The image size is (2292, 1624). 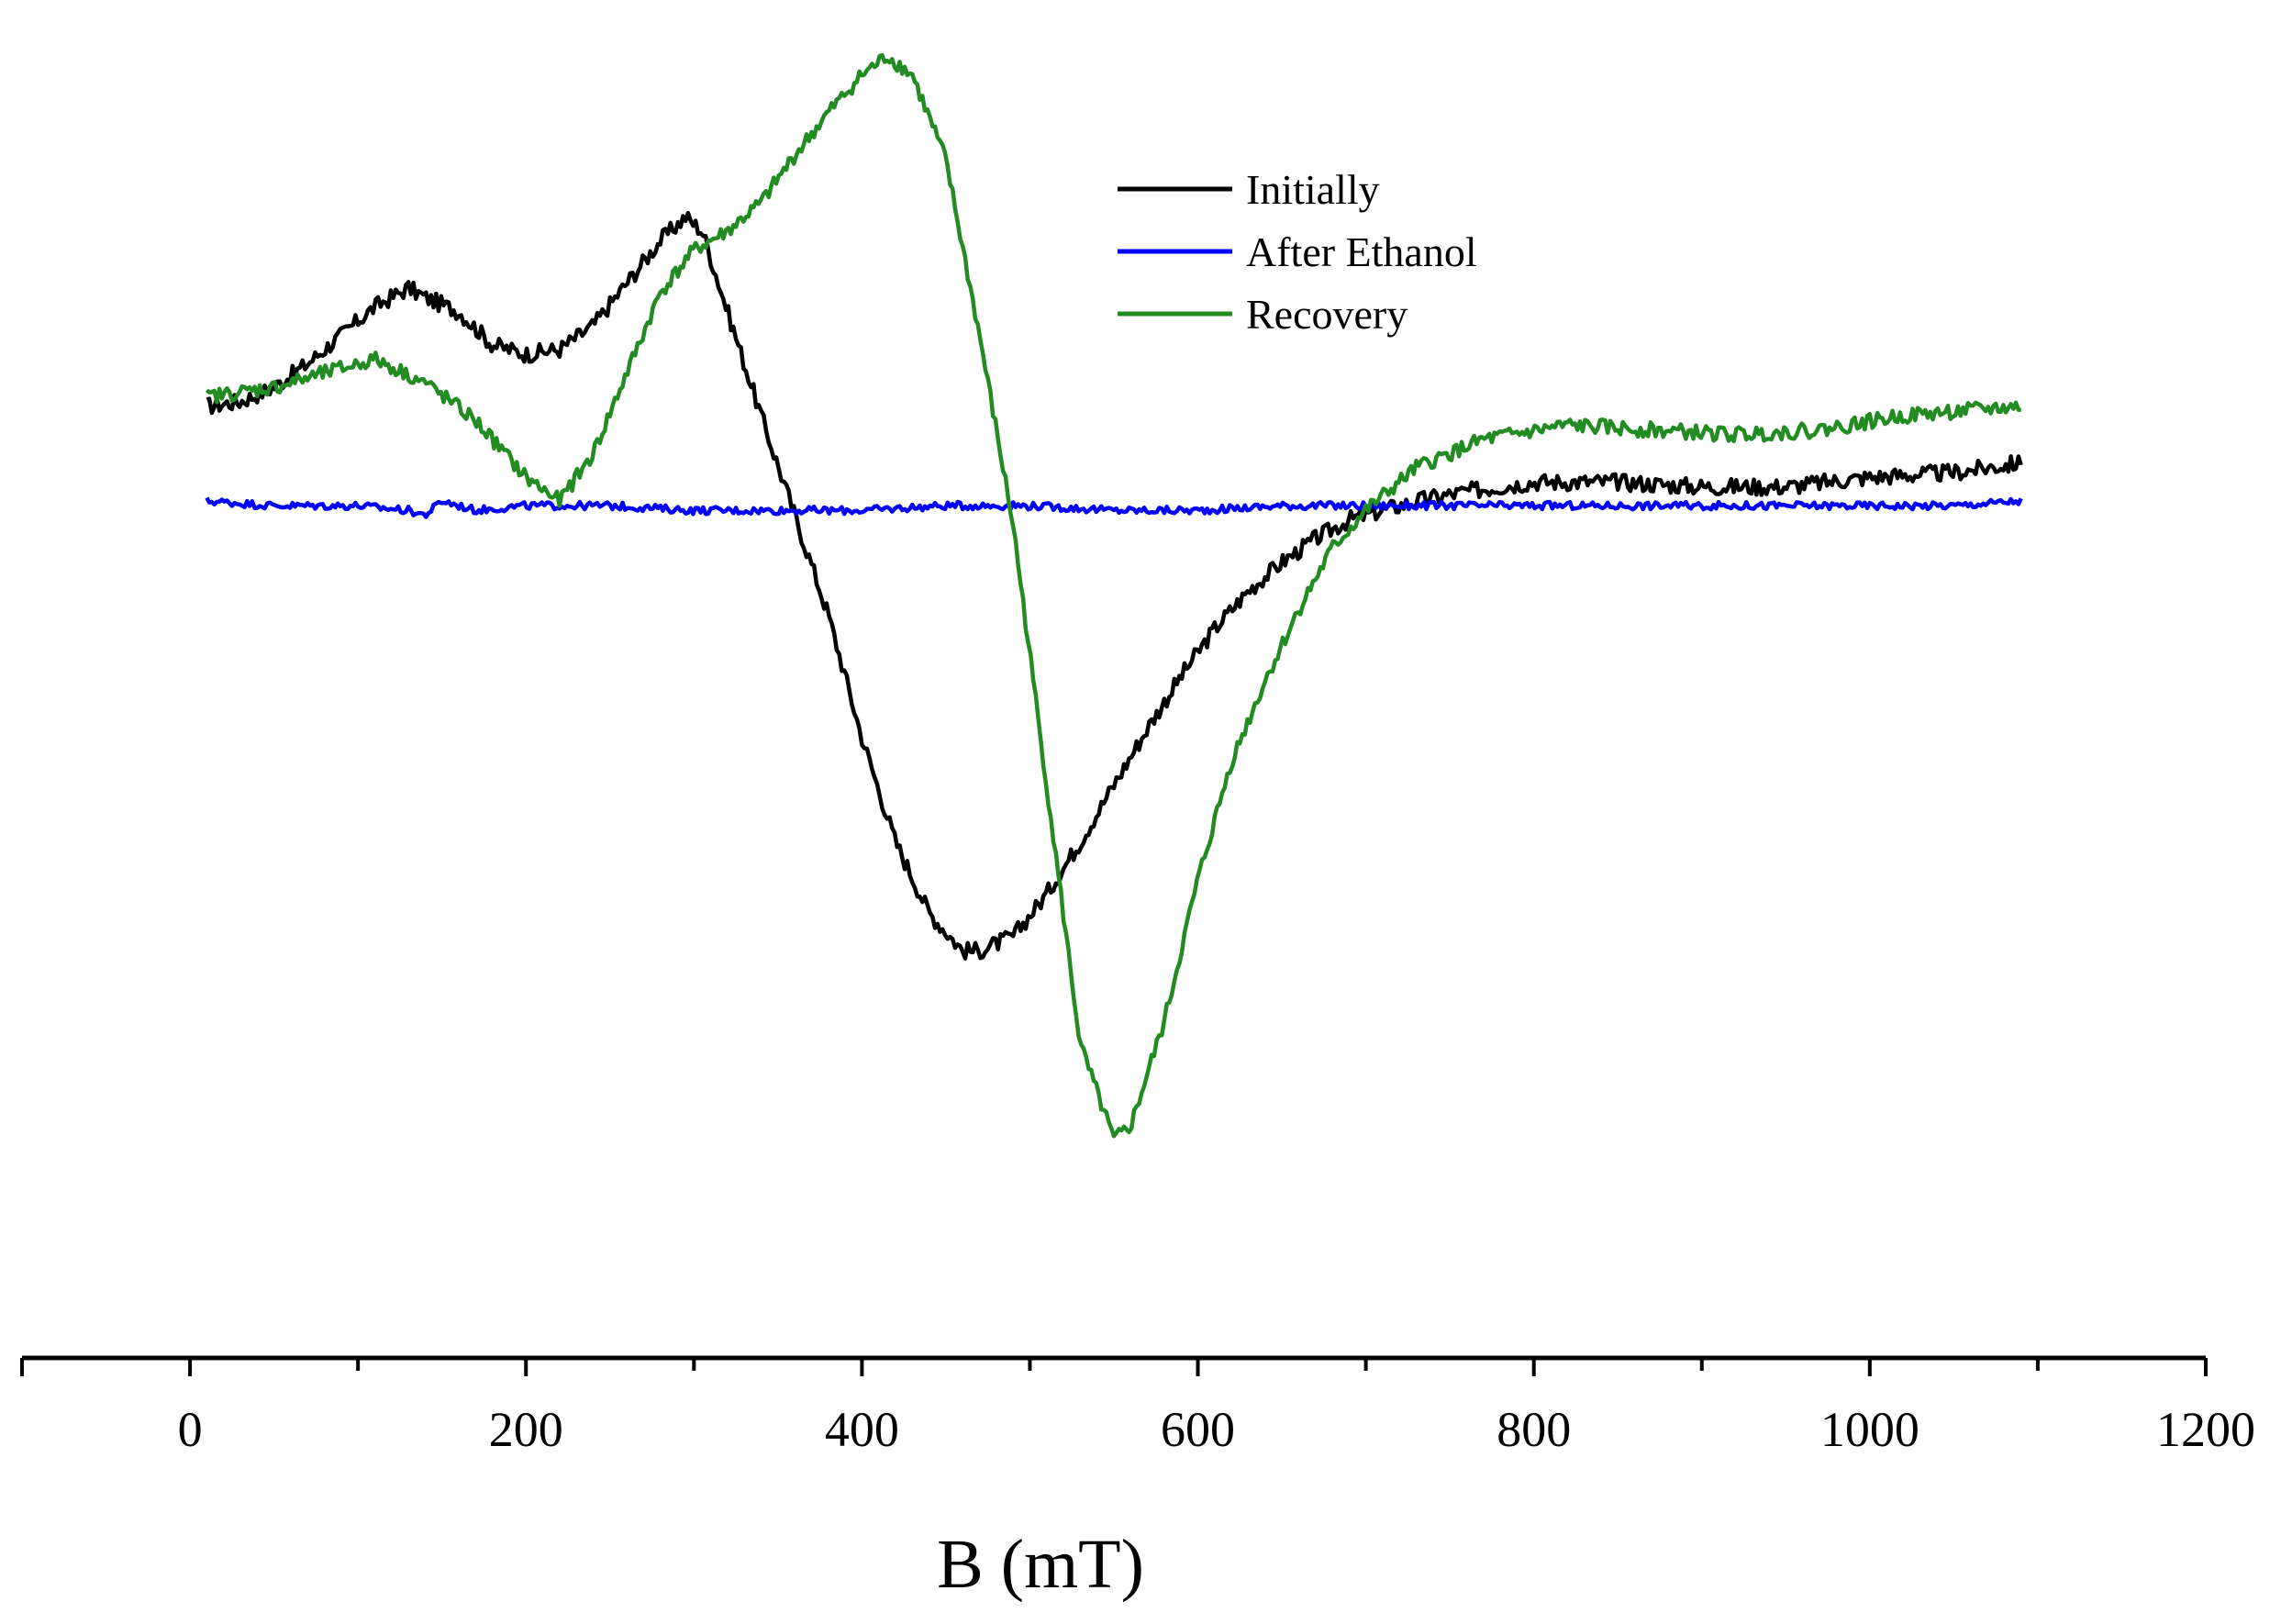 What do you see at coordinates (1533, 1429) in the screenshot?
I see `x-tick-label: 800` at bounding box center [1533, 1429].